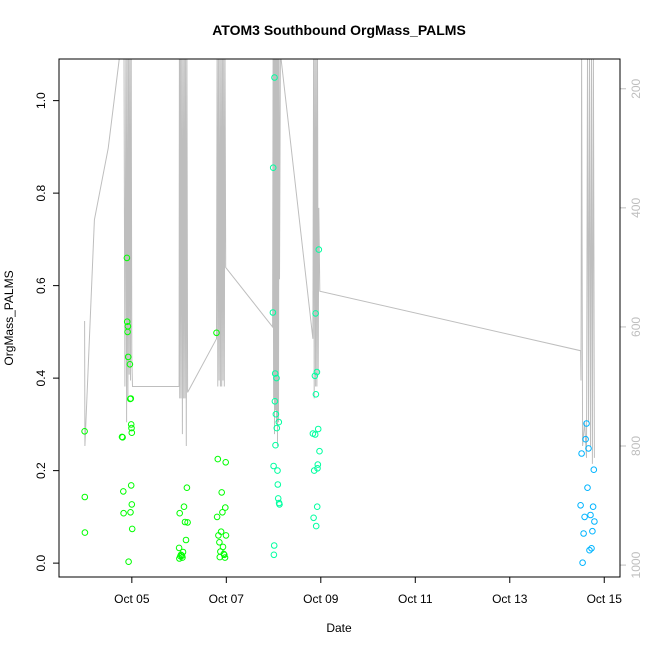 The image size is (650, 650). I want to click on y-axis-label: OrgMass_PALMS, so click(9, 317).